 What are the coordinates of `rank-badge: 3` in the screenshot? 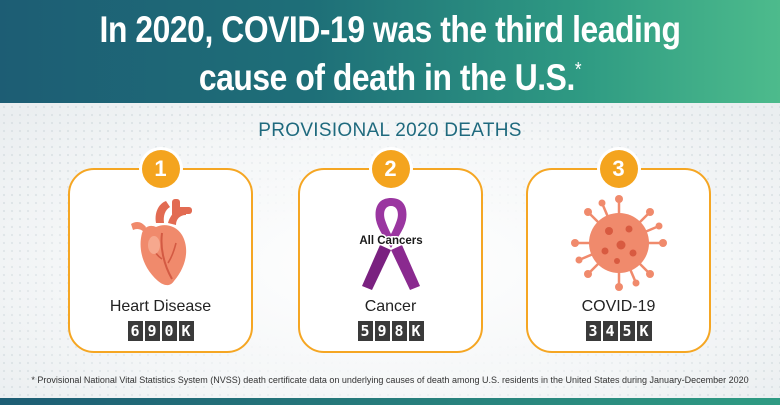 It's located at (618, 169).